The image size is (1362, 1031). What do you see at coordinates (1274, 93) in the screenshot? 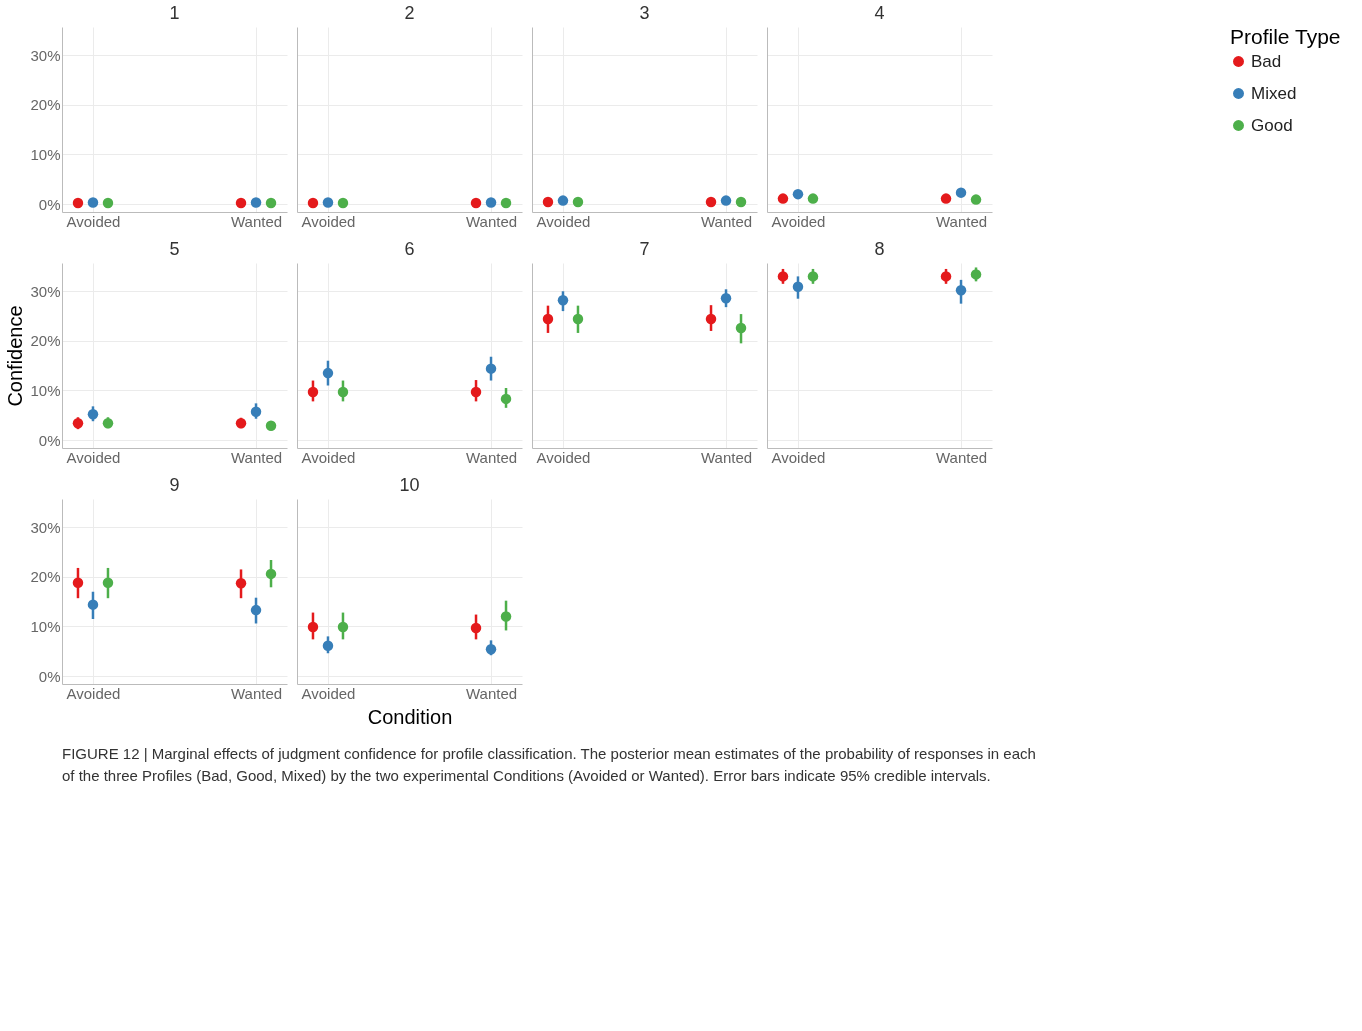
I see `legend-label: Mixed` at bounding box center [1274, 93].